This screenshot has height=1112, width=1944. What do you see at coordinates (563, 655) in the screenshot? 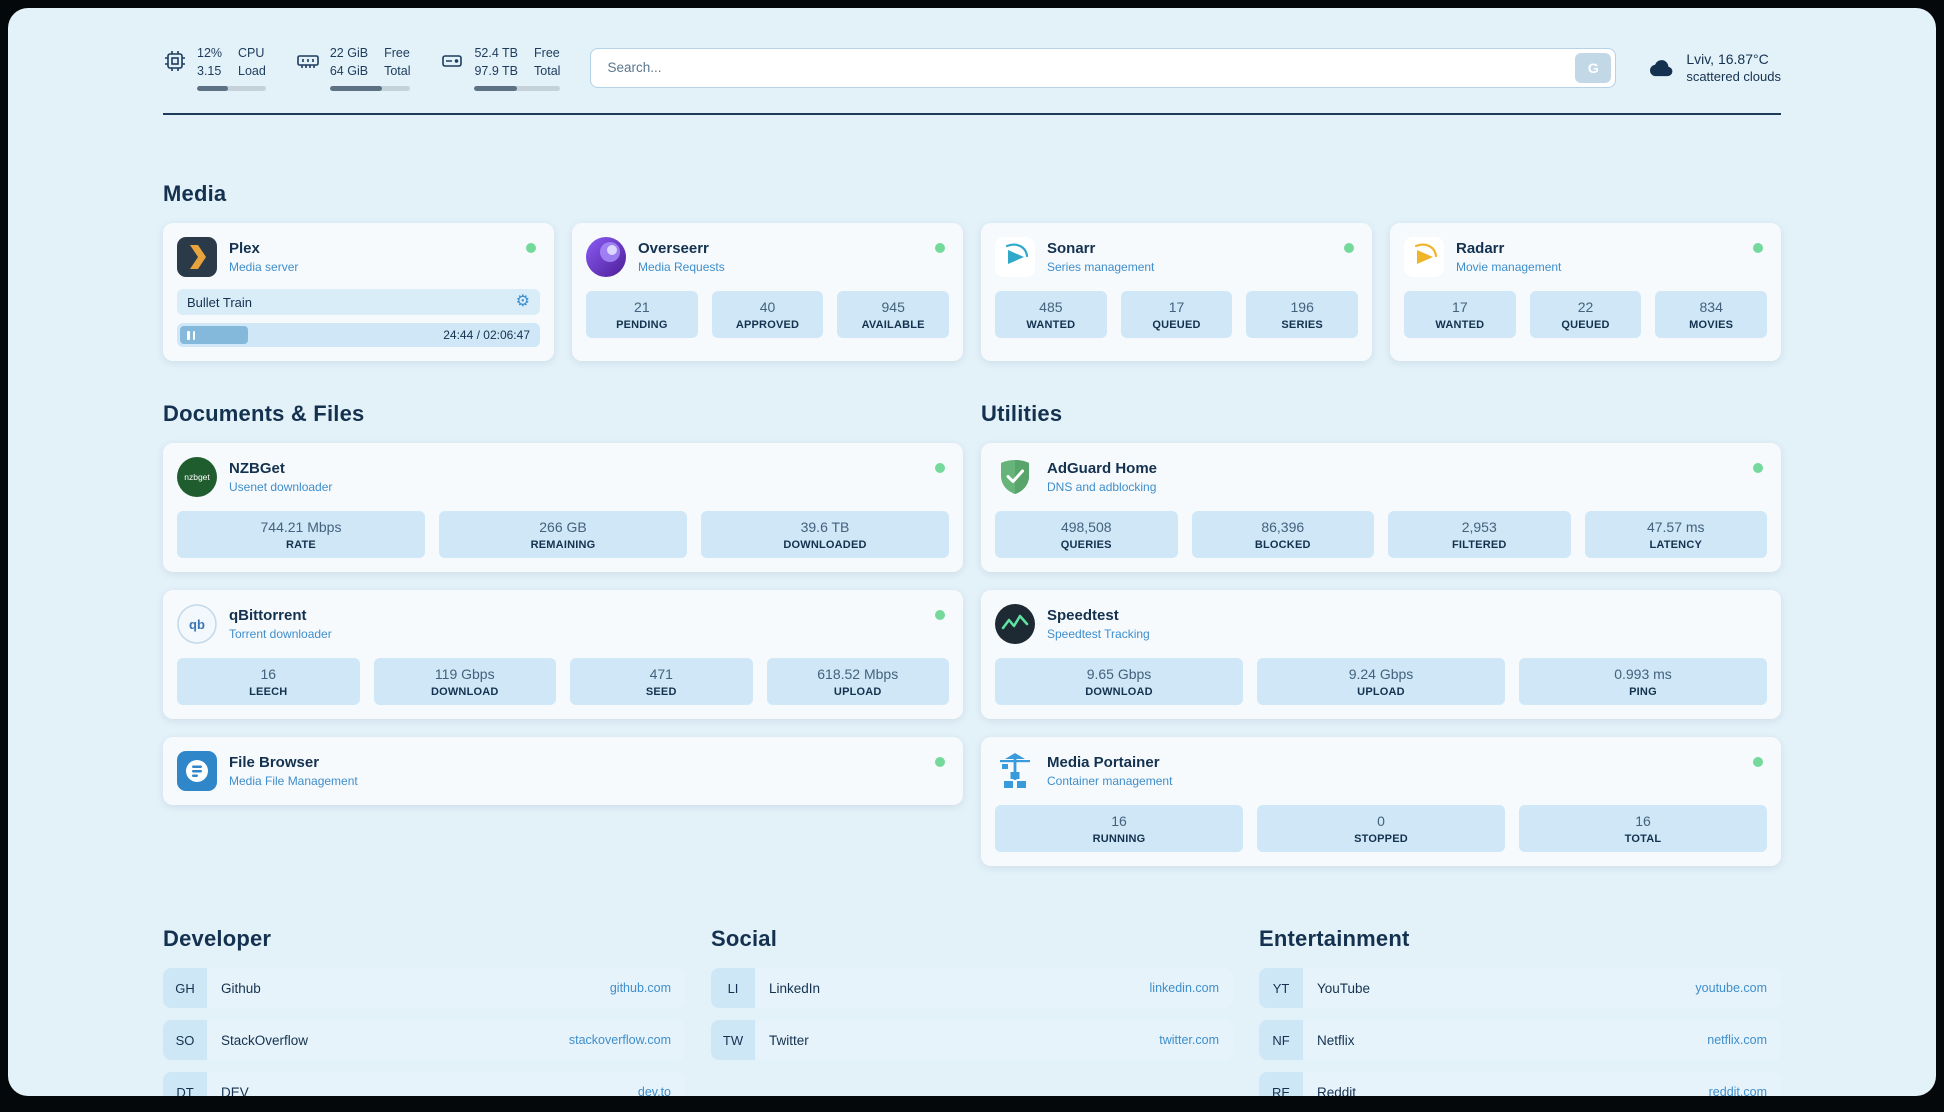
I see `qbittorrent-card: qb qBittorrent Torrent downloader 16` at bounding box center [563, 655].